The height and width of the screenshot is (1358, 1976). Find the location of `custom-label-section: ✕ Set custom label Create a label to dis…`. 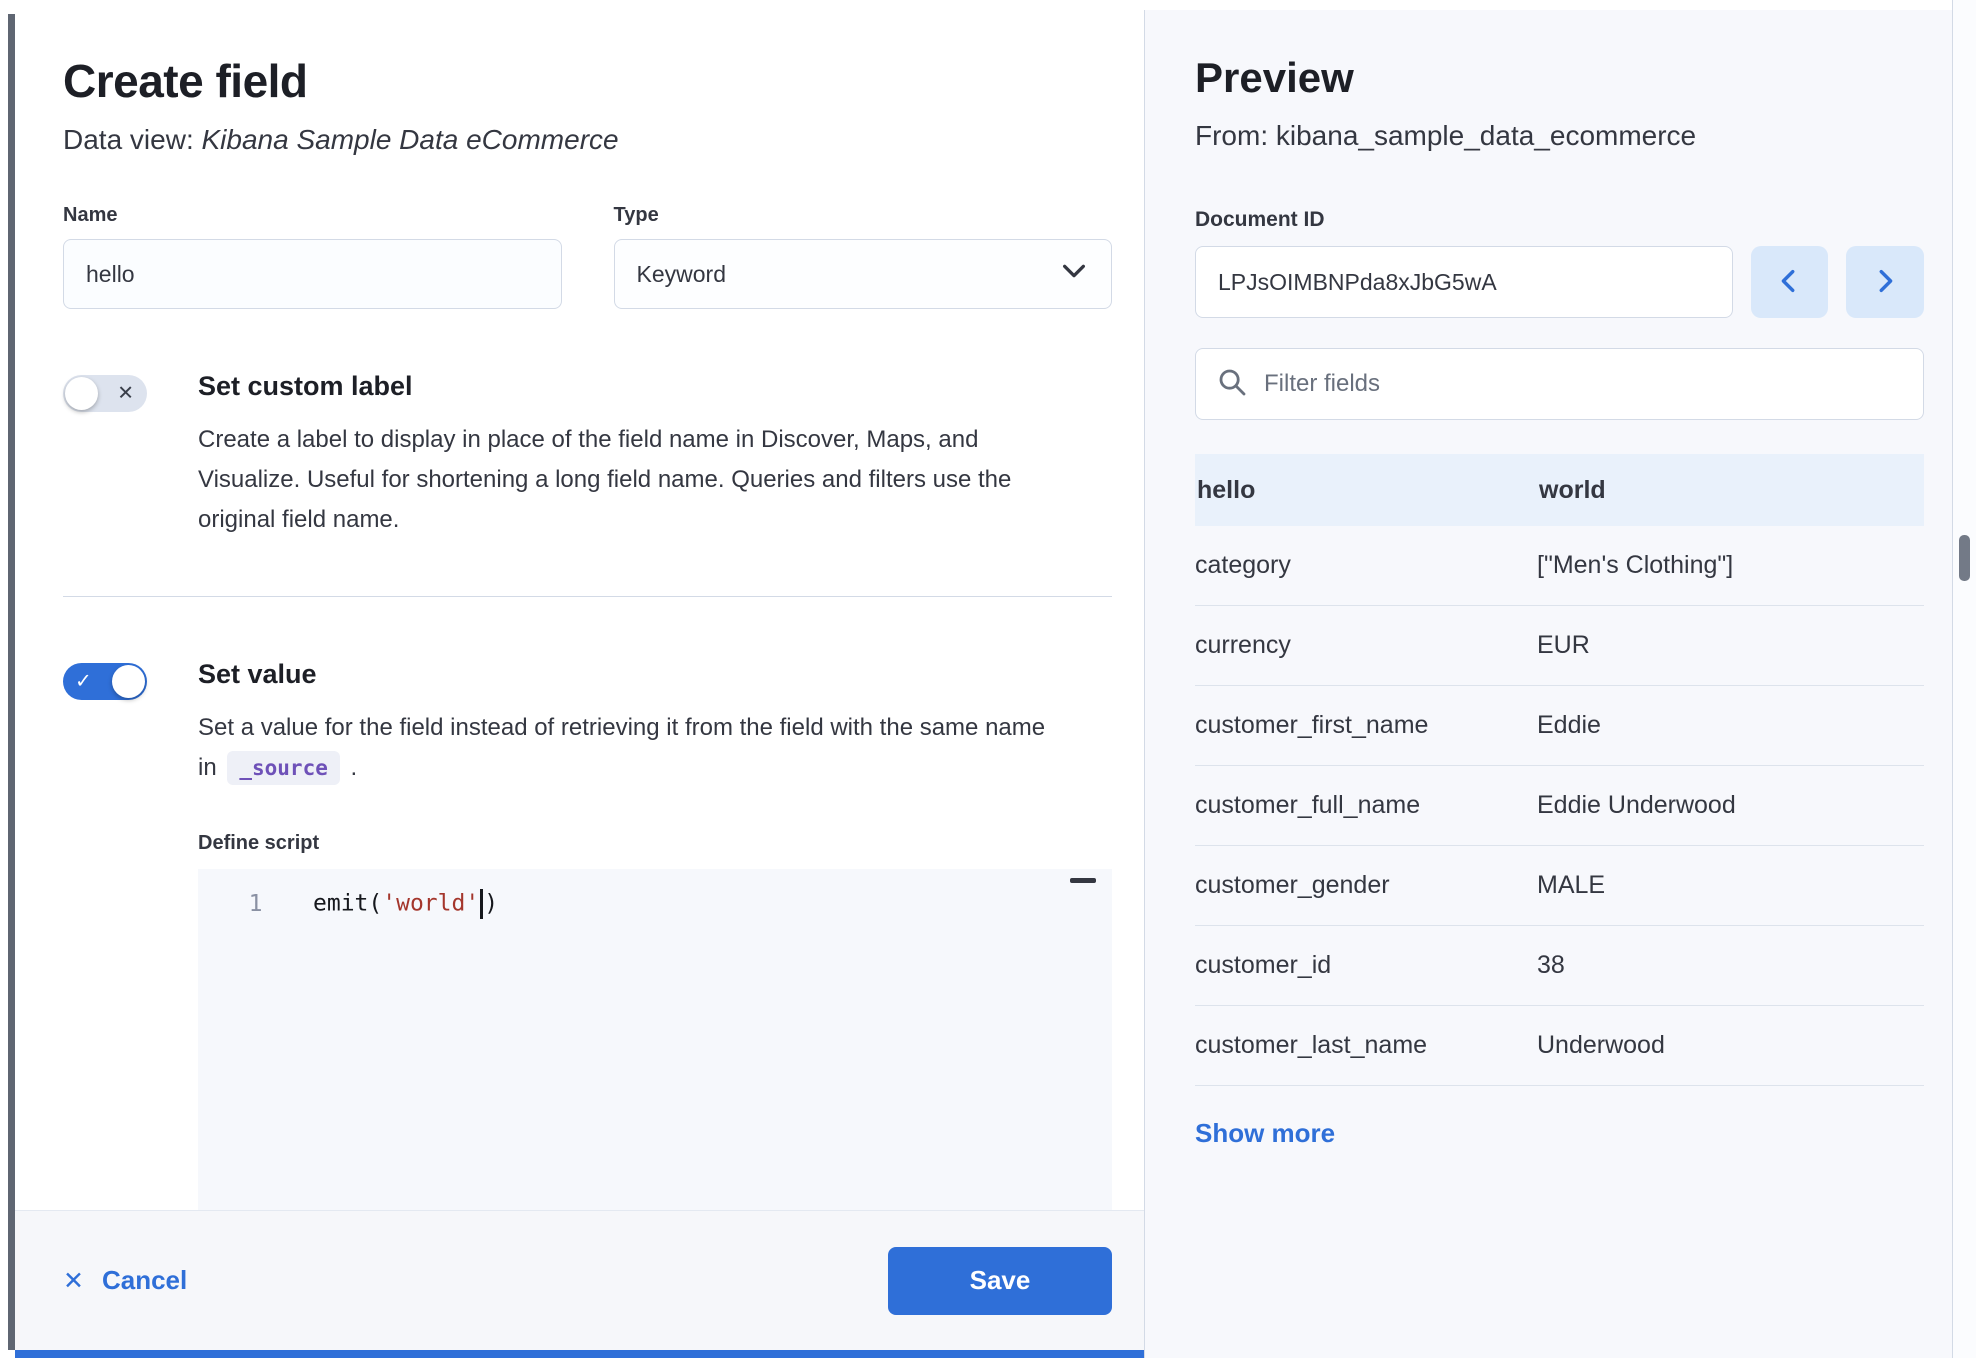

custom-label-section: ✕ Set custom label Create a label to dis… is located at coordinates (587, 455).